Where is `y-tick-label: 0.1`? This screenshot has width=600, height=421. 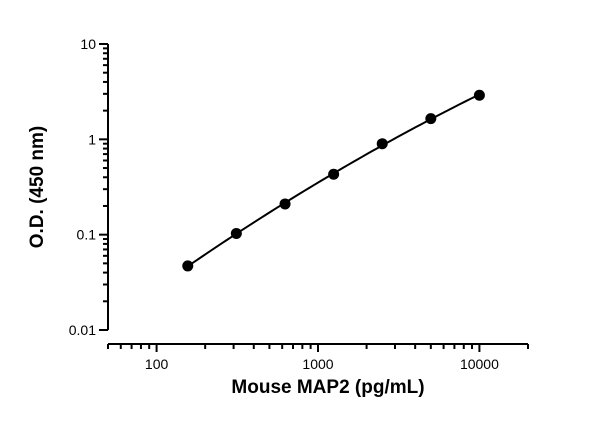
y-tick-label: 0.1 is located at coordinates (87, 235).